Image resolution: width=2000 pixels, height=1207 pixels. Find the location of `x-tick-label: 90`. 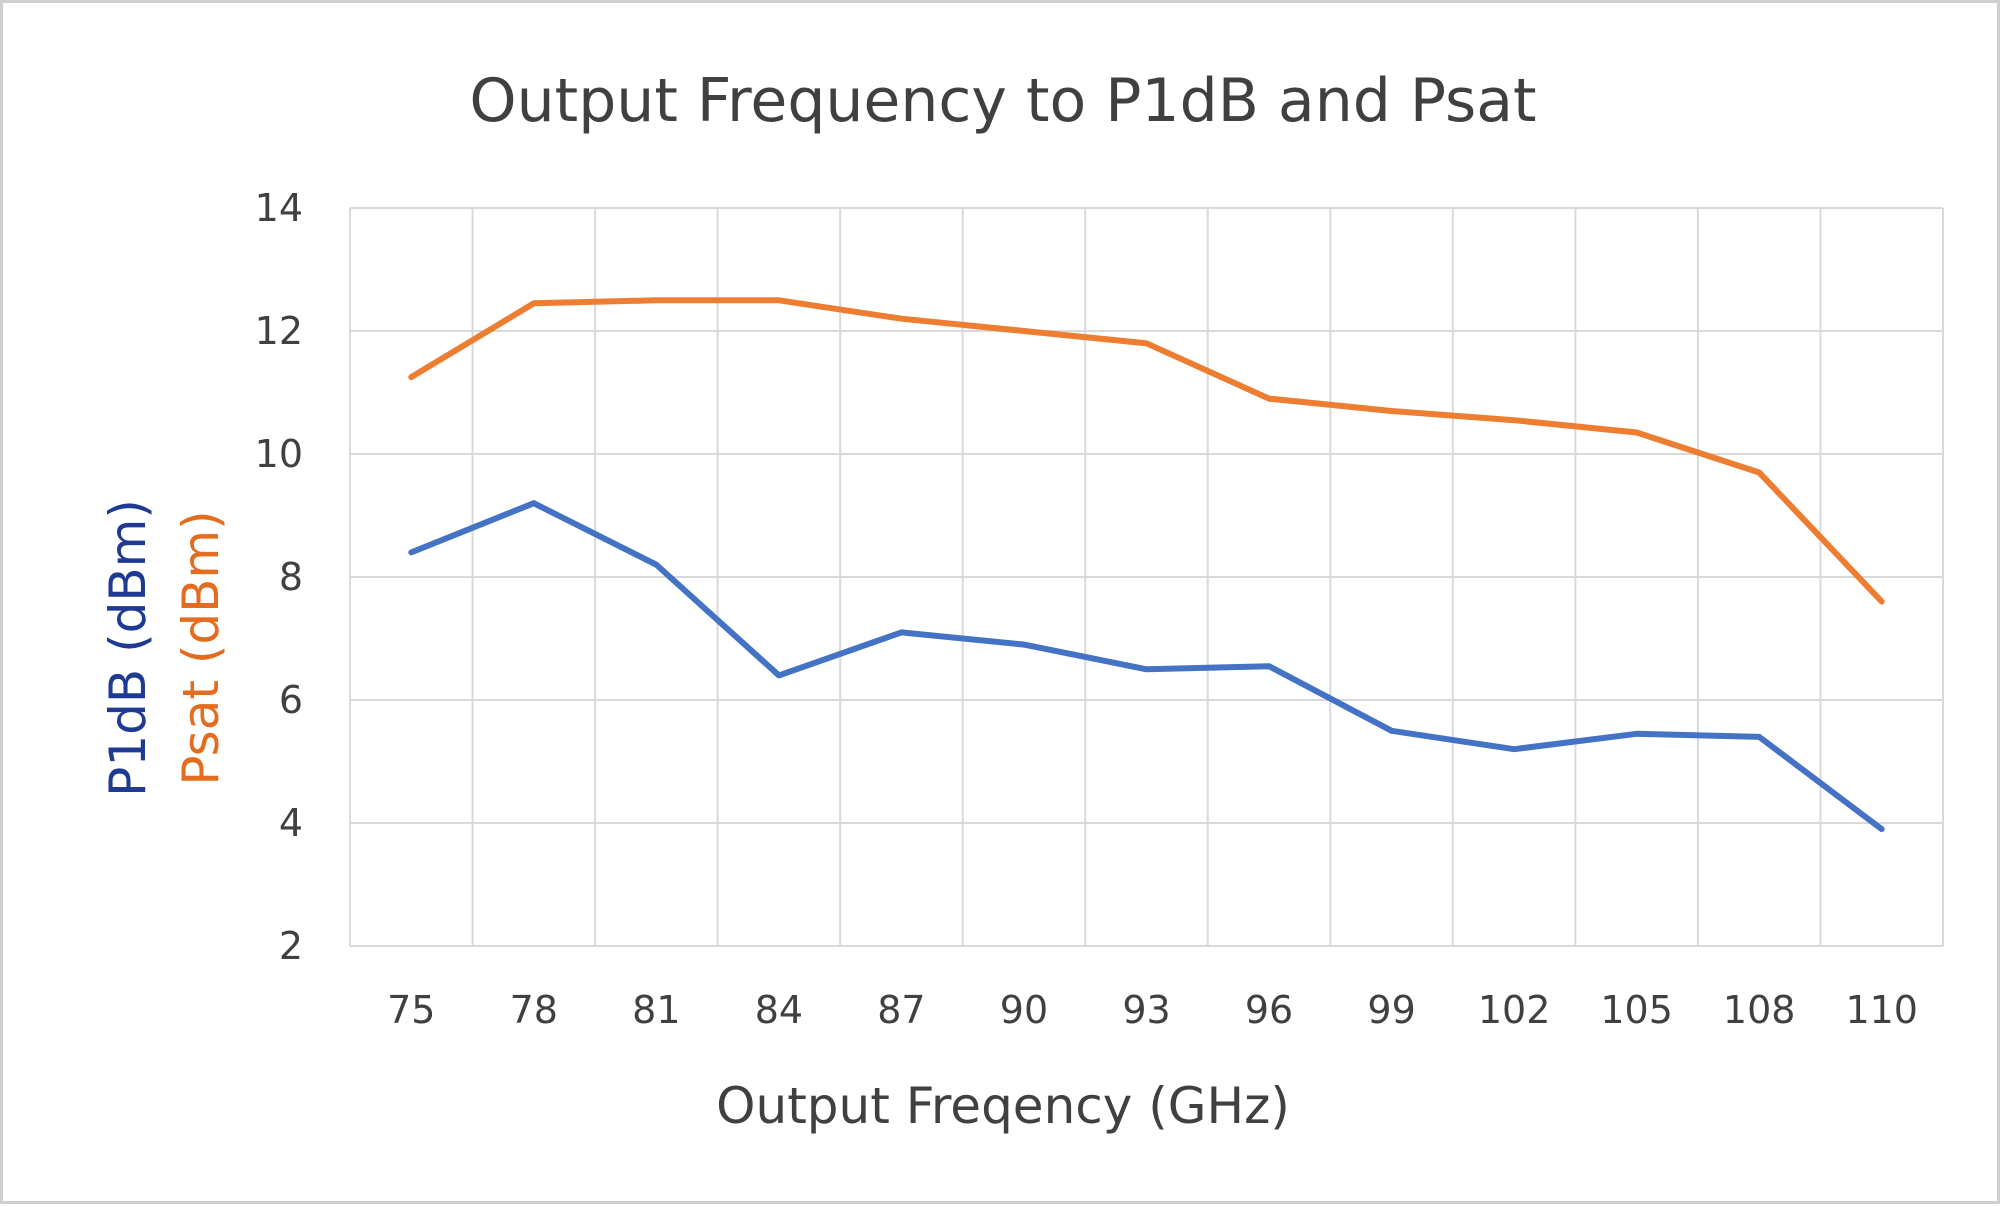

x-tick-label: 90 is located at coordinates (1024, 1010).